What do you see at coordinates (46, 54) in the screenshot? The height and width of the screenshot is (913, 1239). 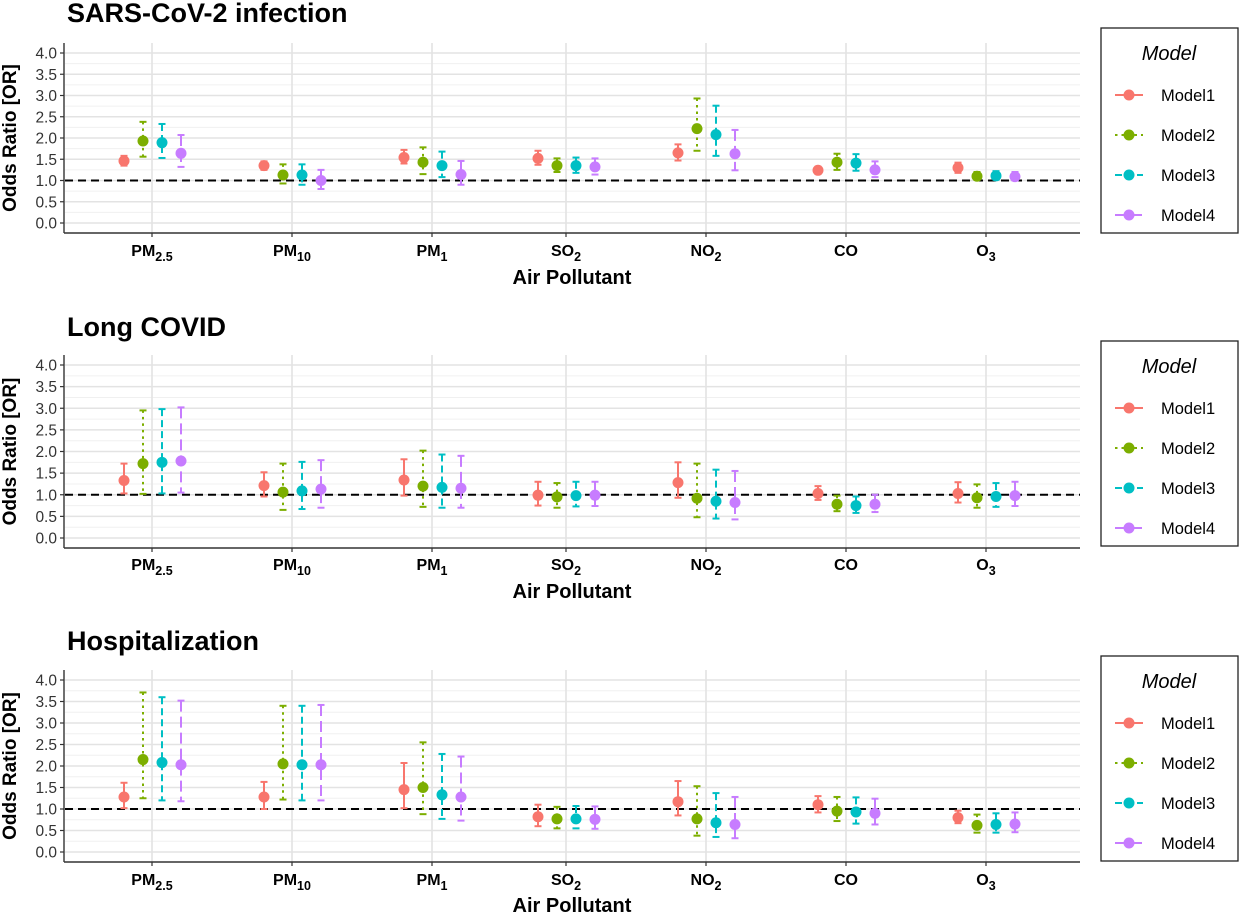 I see `y-tick-label: 4.0` at bounding box center [46, 54].